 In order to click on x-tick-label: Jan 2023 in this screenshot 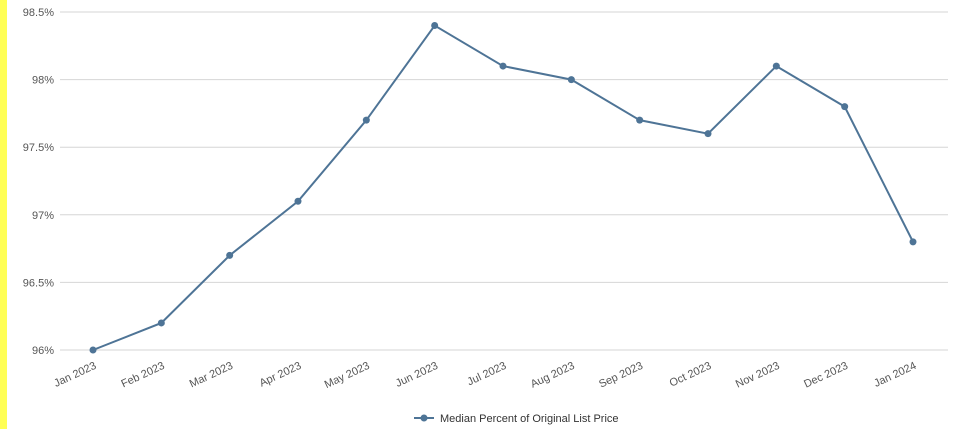, I will do `click(75, 375)`.